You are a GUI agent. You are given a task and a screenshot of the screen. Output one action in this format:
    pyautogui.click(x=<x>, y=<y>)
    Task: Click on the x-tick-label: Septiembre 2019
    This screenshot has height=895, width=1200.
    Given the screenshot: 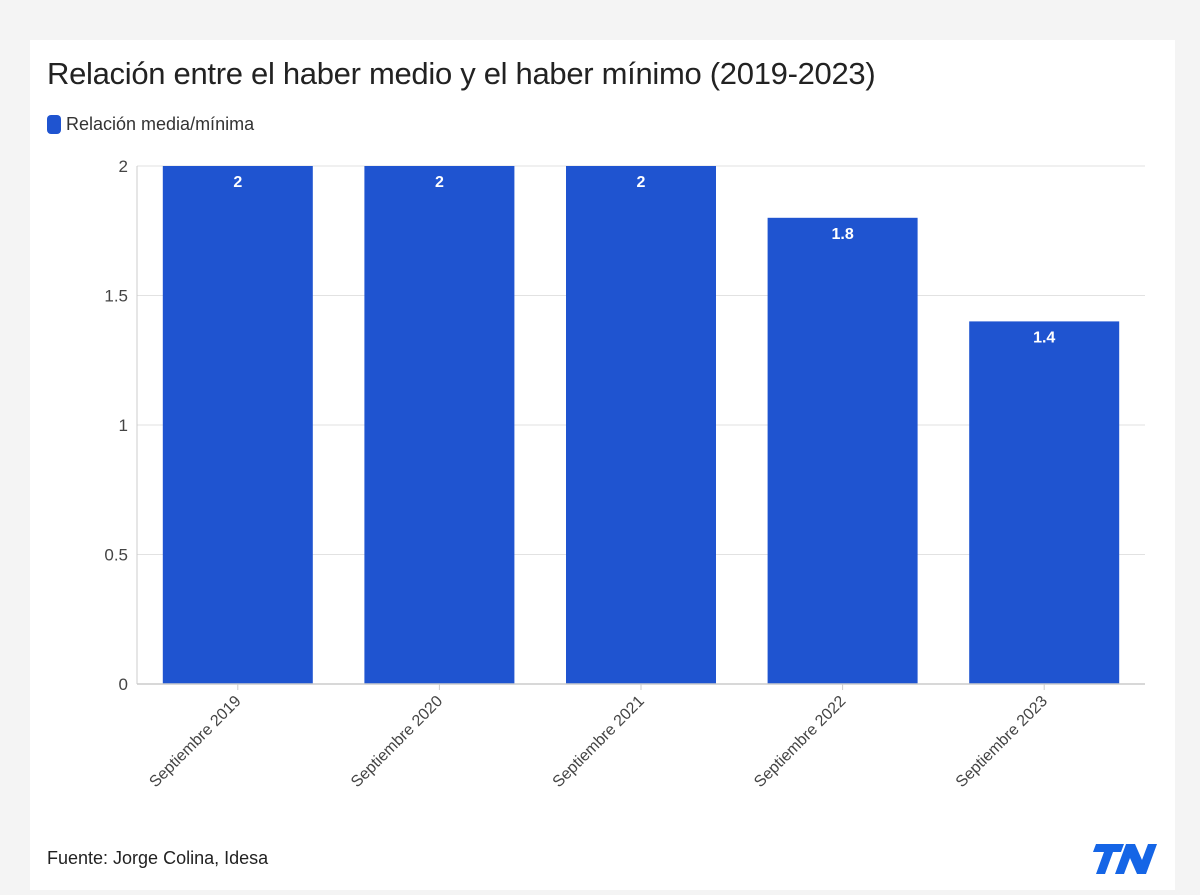 What is the action you would take?
    pyautogui.click(x=195, y=742)
    